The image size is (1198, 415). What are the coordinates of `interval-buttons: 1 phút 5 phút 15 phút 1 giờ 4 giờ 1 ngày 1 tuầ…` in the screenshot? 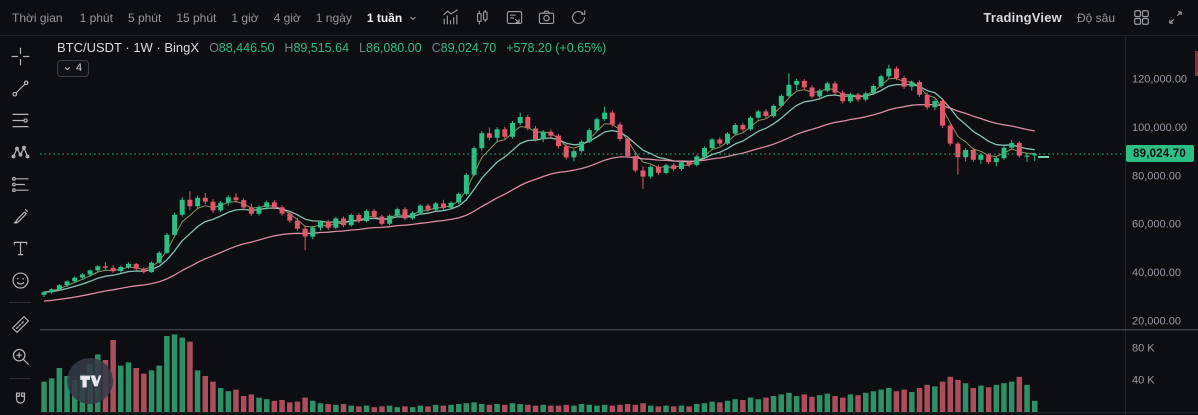 It's located at (241, 18).